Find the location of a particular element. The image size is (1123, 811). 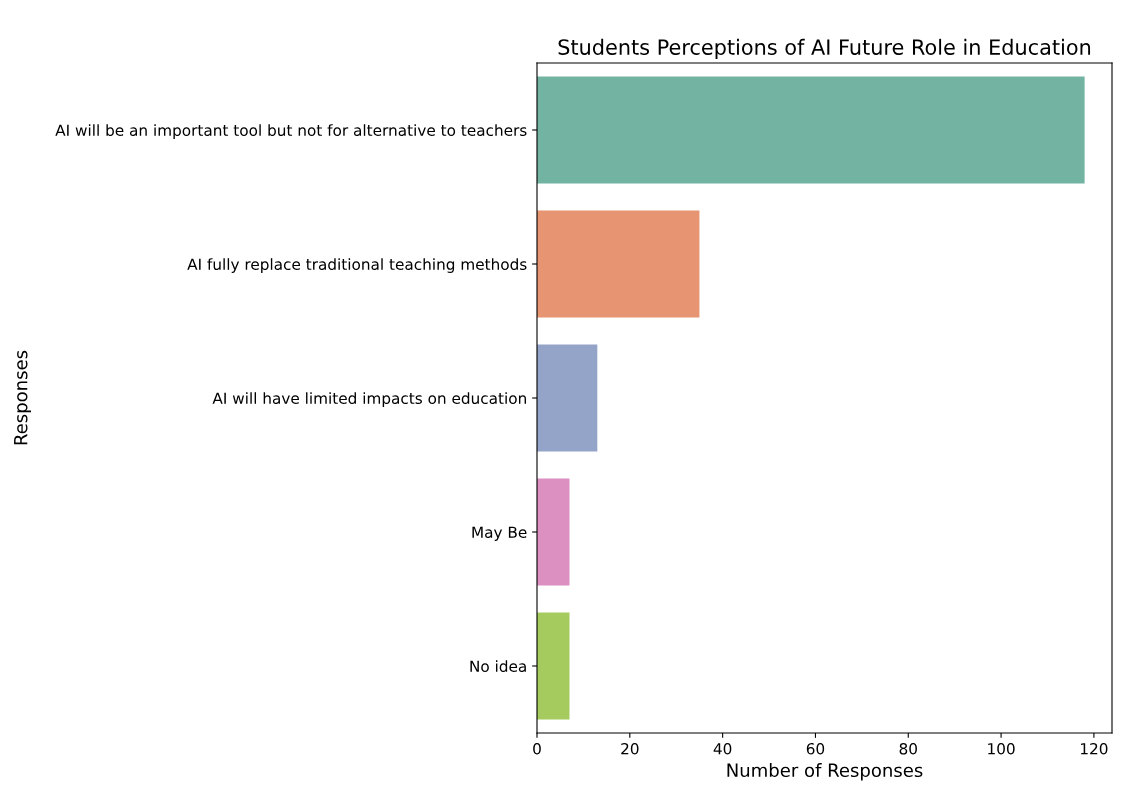

x-tick-label: 40 is located at coordinates (722, 748).